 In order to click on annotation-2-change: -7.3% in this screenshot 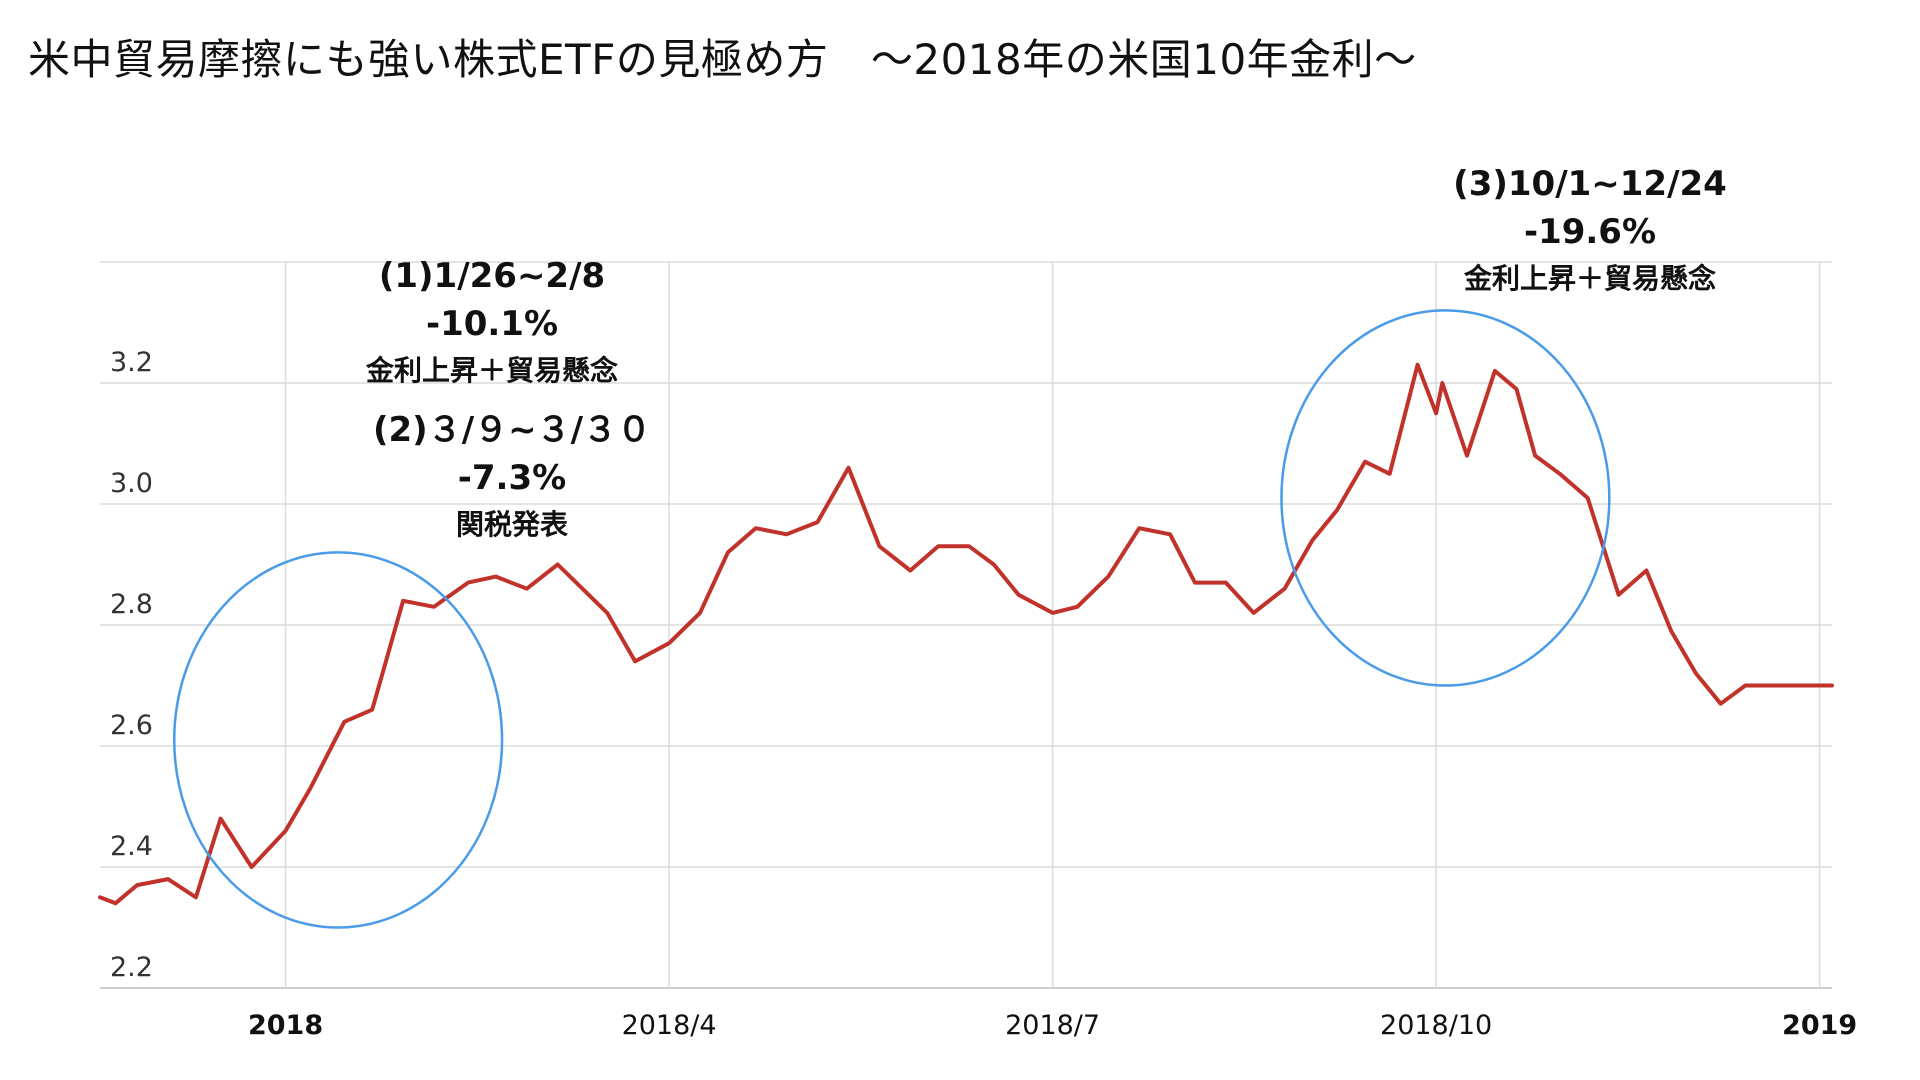, I will do `click(512, 478)`.